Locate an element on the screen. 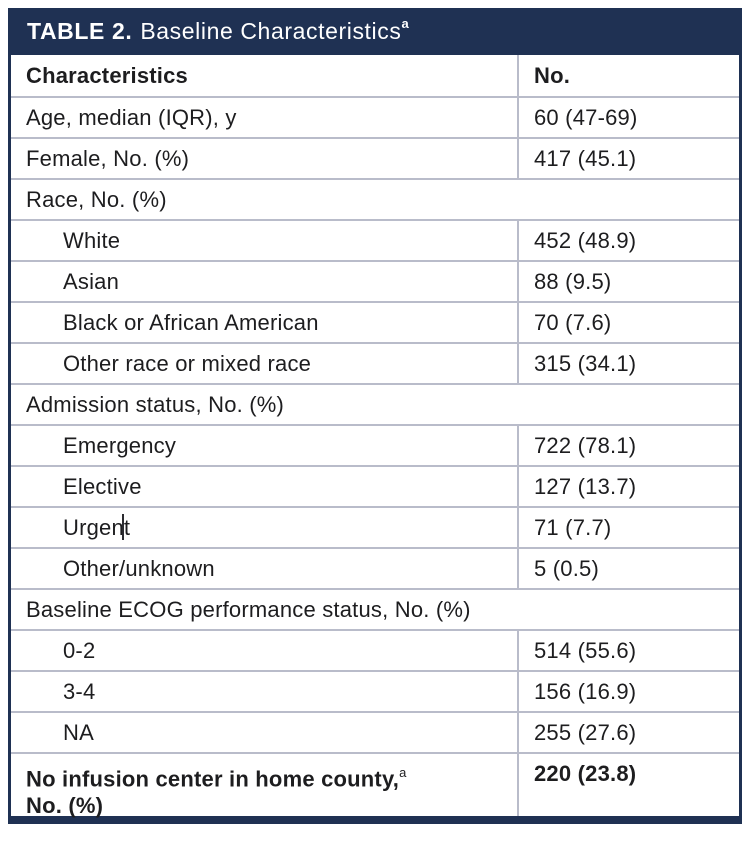 Image resolution: width=750 pixels, height=844 pixels. row-label: Black or African American is located at coordinates (191, 322).